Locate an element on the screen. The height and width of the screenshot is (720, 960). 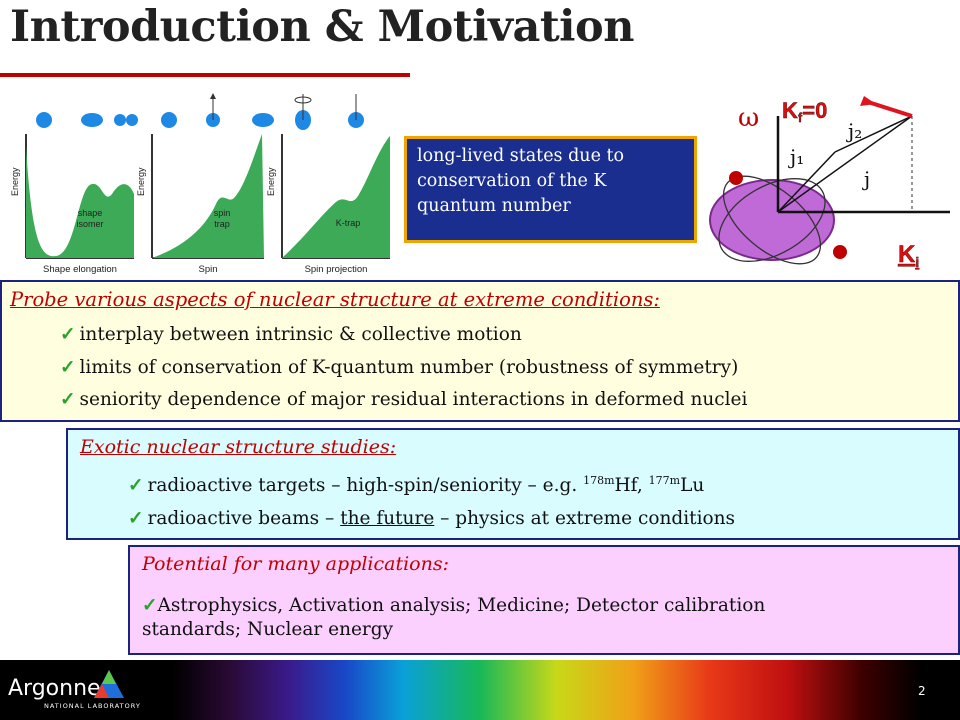
svg-text: Spin projection is located at coordinates (336, 269).